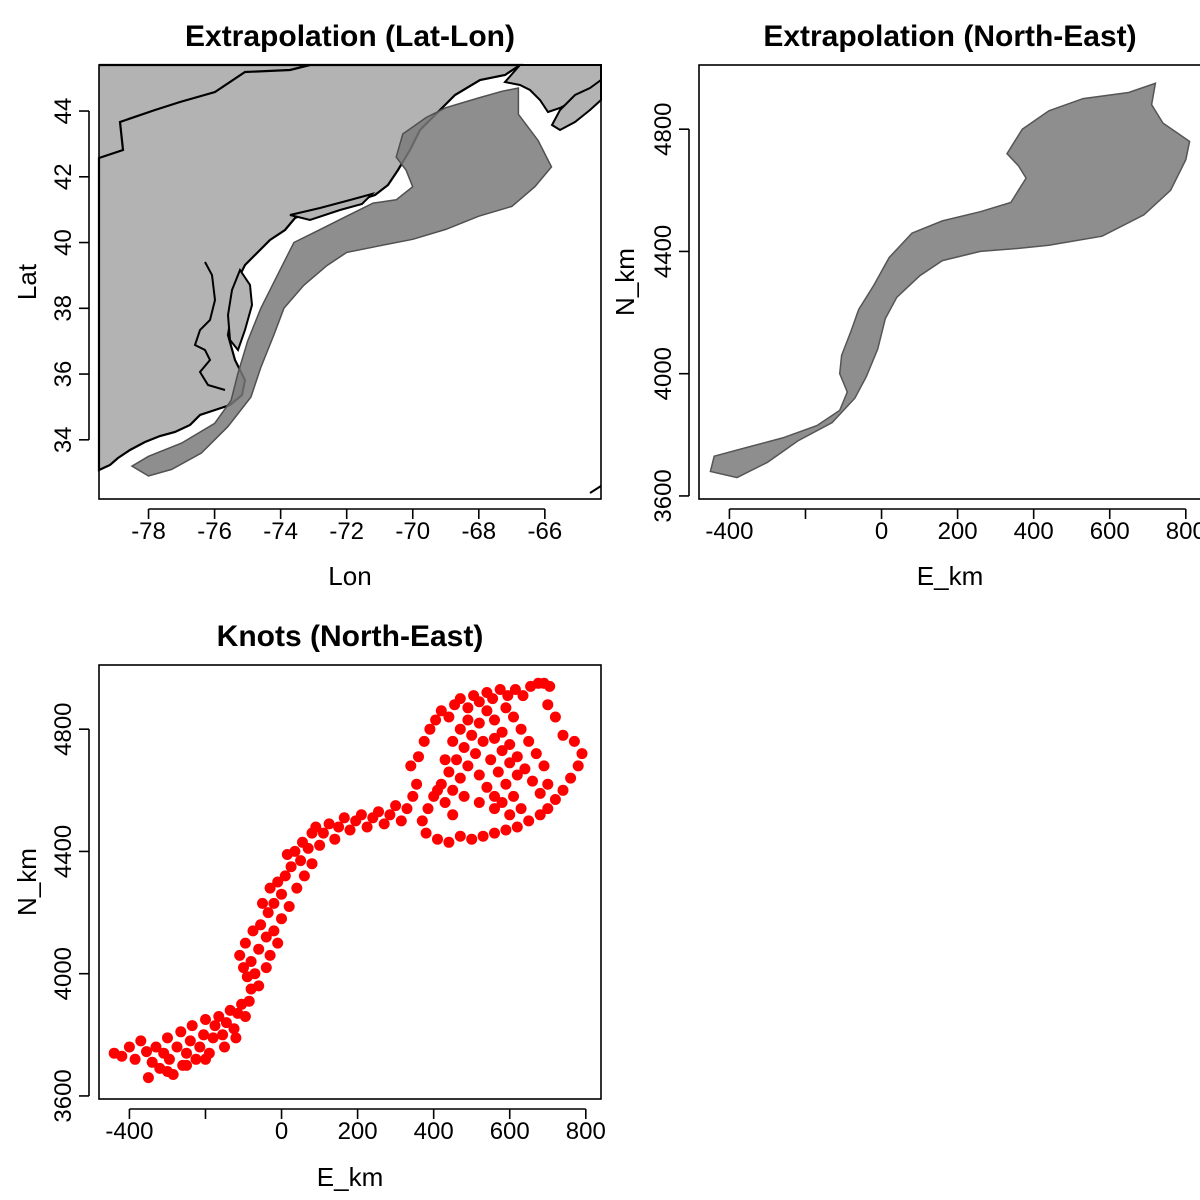 This screenshot has width=1200, height=1200. Describe the element at coordinates (63, 111) in the screenshot. I see `y-tick-label: 44` at that location.